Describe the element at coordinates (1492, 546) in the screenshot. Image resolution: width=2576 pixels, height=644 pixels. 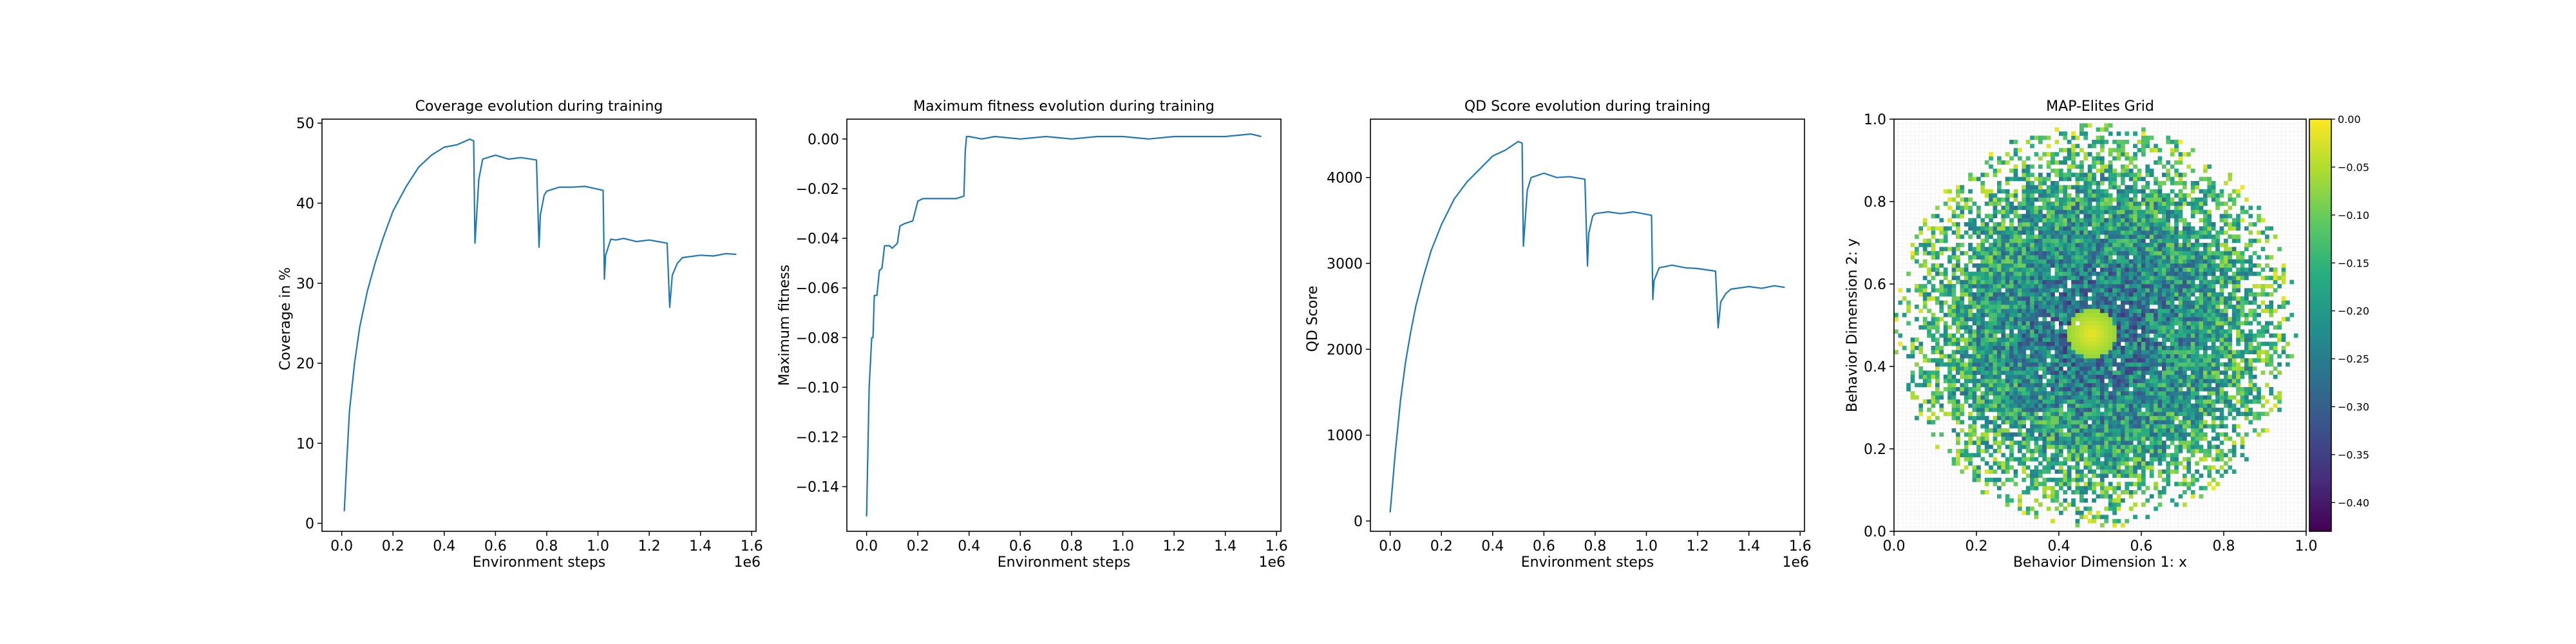
I see `x-tick-label: 0.4` at that location.